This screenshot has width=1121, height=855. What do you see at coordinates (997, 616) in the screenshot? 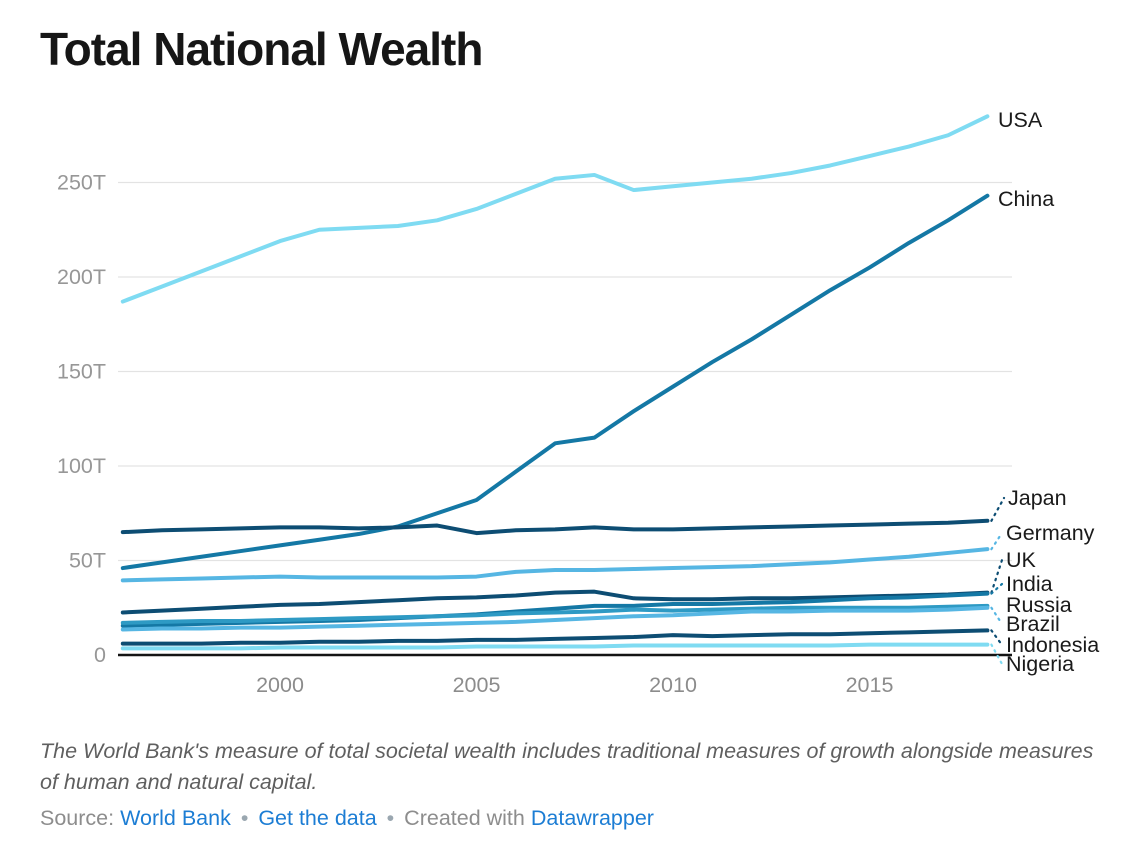
I see `leader-line-Brazil` at bounding box center [997, 616].